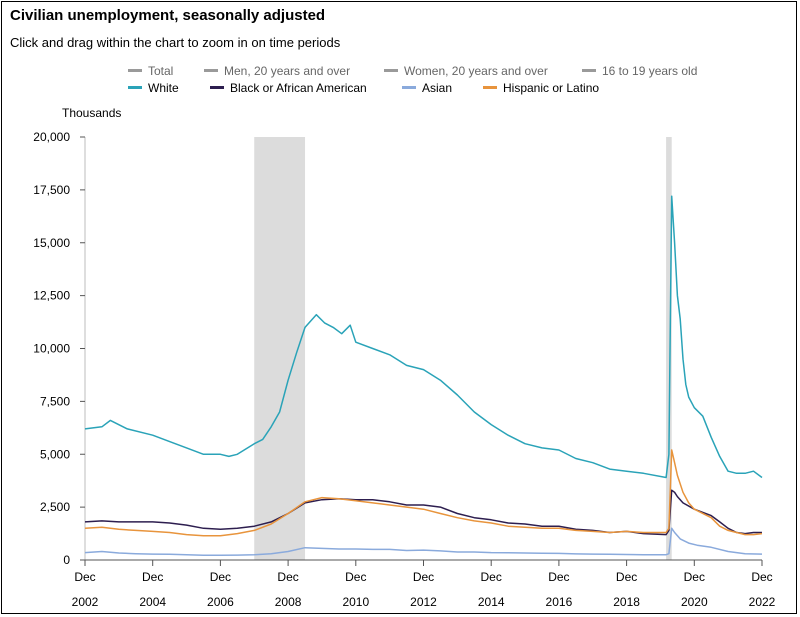 The height and width of the screenshot is (617, 800). I want to click on y-tick-label: 0, so click(66, 560).